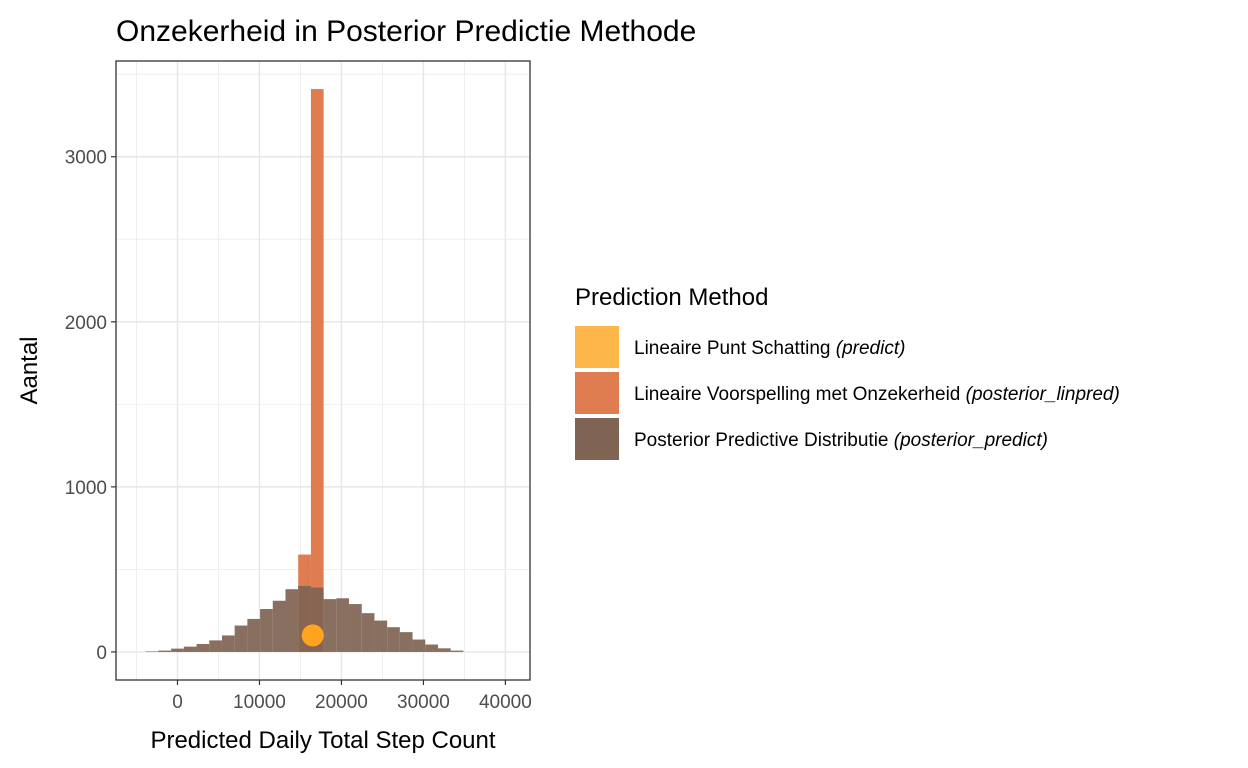 Image resolution: width=1248 pixels, height=768 pixels. I want to click on x-tick-label: 10000, so click(259, 702).